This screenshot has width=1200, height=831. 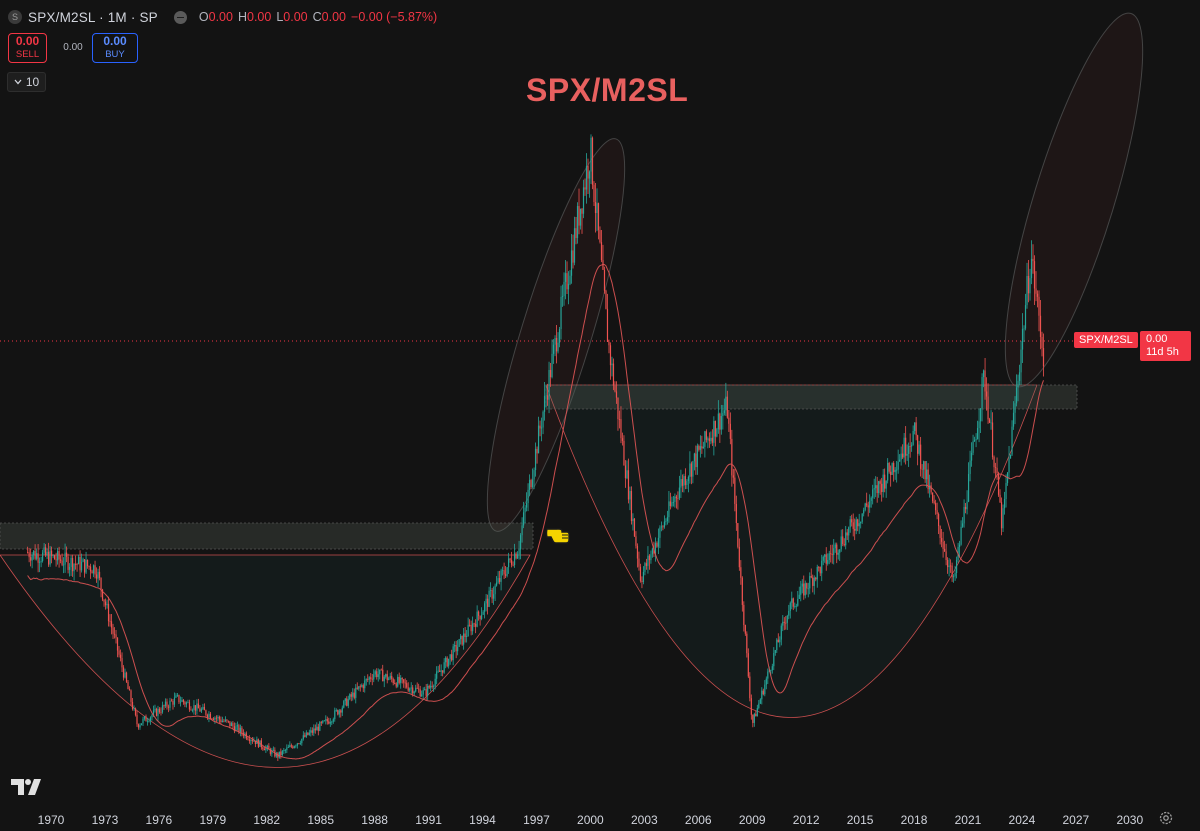 I want to click on settings-icon, so click(x=1166, y=818).